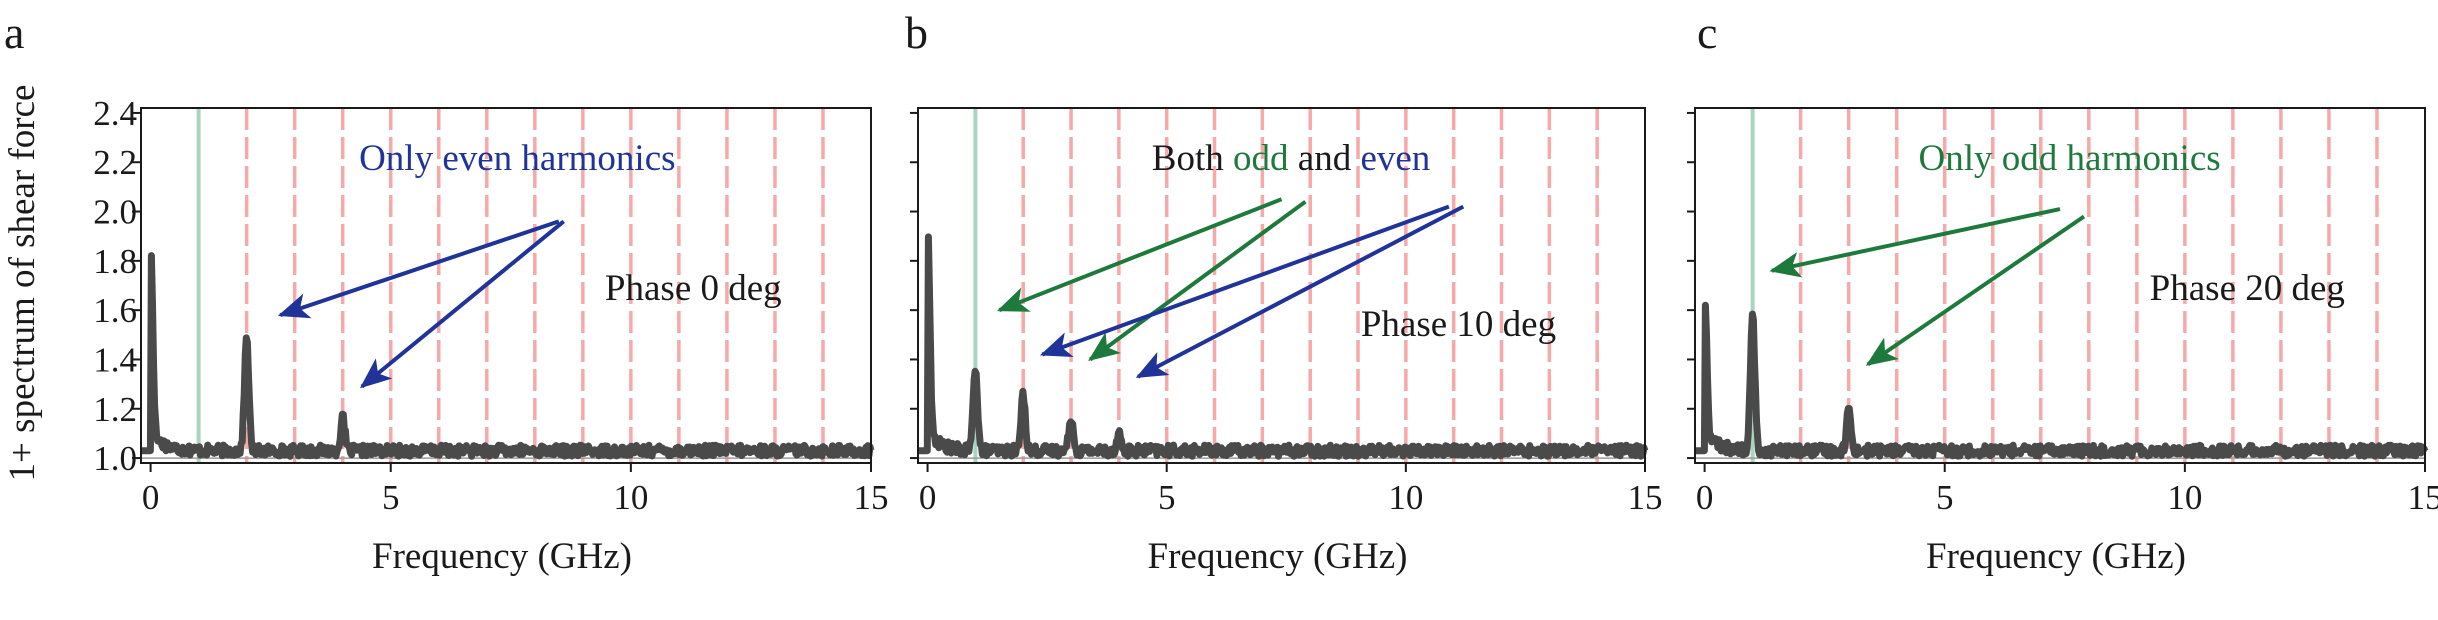 This screenshot has width=2438, height=620. Describe the element at coordinates (115, 310) in the screenshot. I see `y-tick-label: 1.6` at that location.